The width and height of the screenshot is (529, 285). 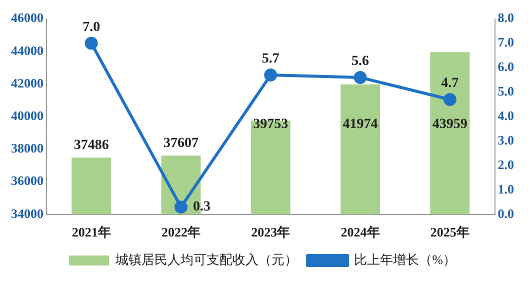 What do you see at coordinates (27, 180) in the screenshot?
I see `y-tick-label: 36000` at bounding box center [27, 180].